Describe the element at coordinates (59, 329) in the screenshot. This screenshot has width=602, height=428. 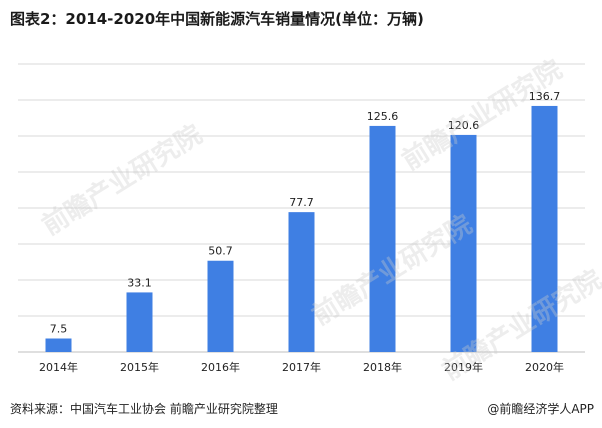
I see `data-label: 7.5` at that location.